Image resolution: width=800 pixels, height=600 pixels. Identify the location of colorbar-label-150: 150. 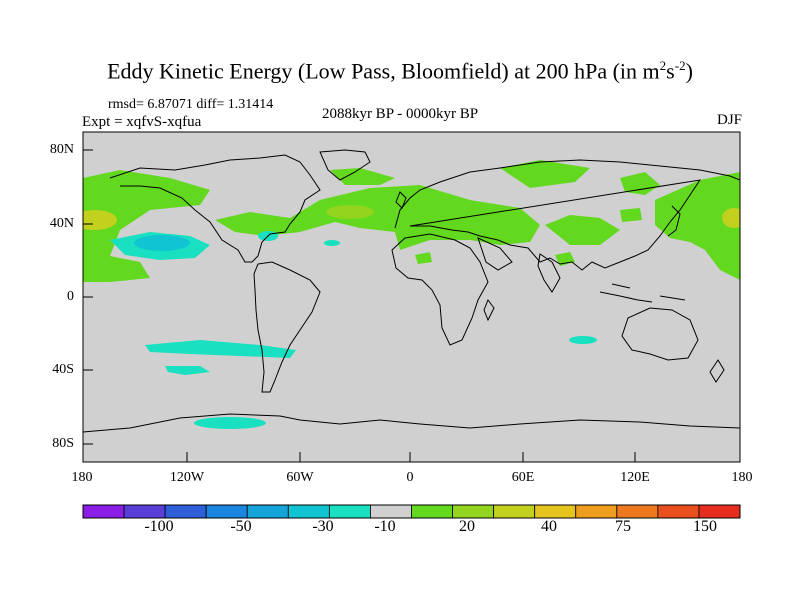
(705, 526).